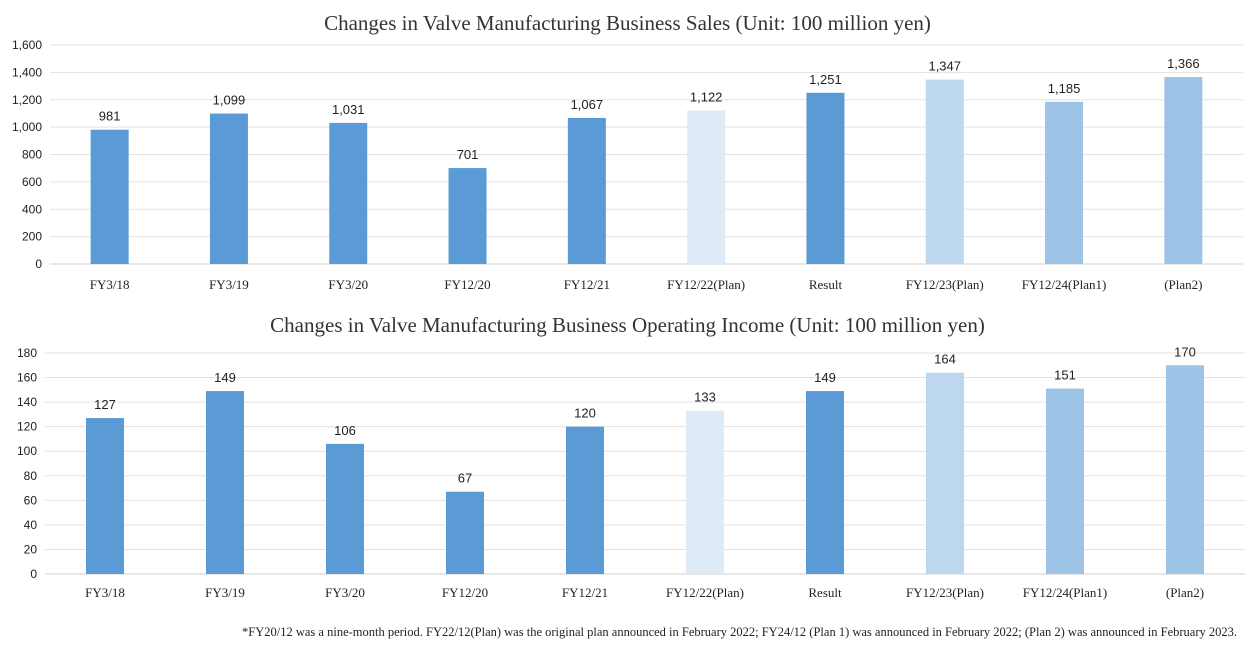  What do you see at coordinates (31, 525) in the screenshot?
I see `income-ytick-label: 40` at bounding box center [31, 525].